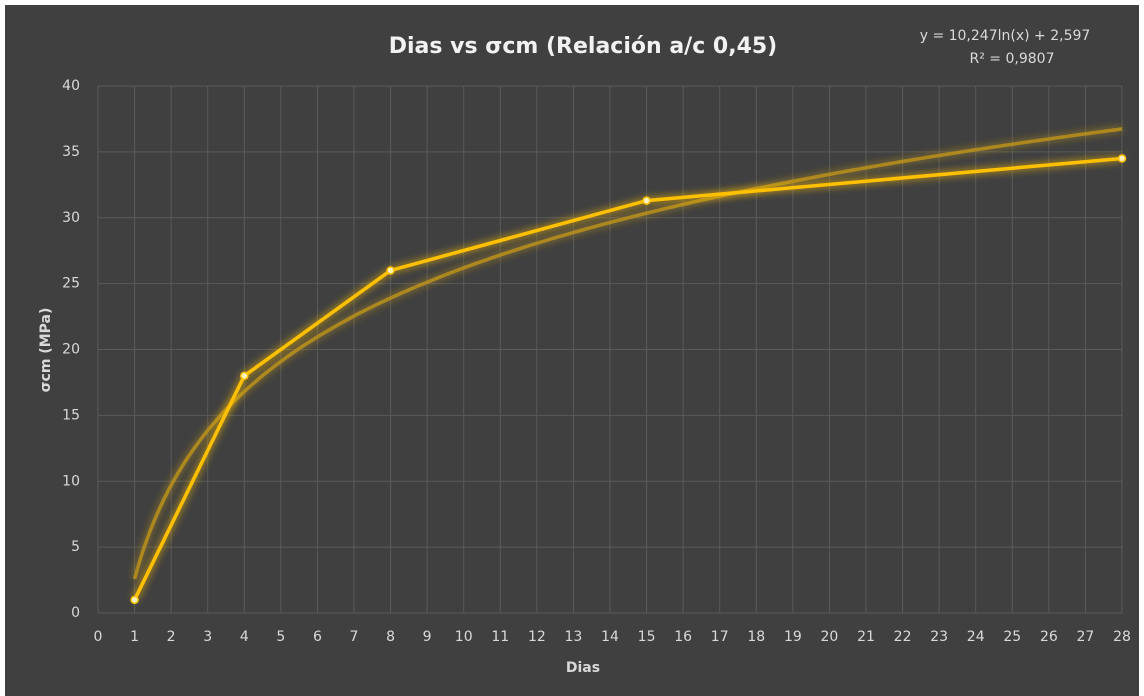  I want to click on x-tick-label: 17, so click(720, 637).